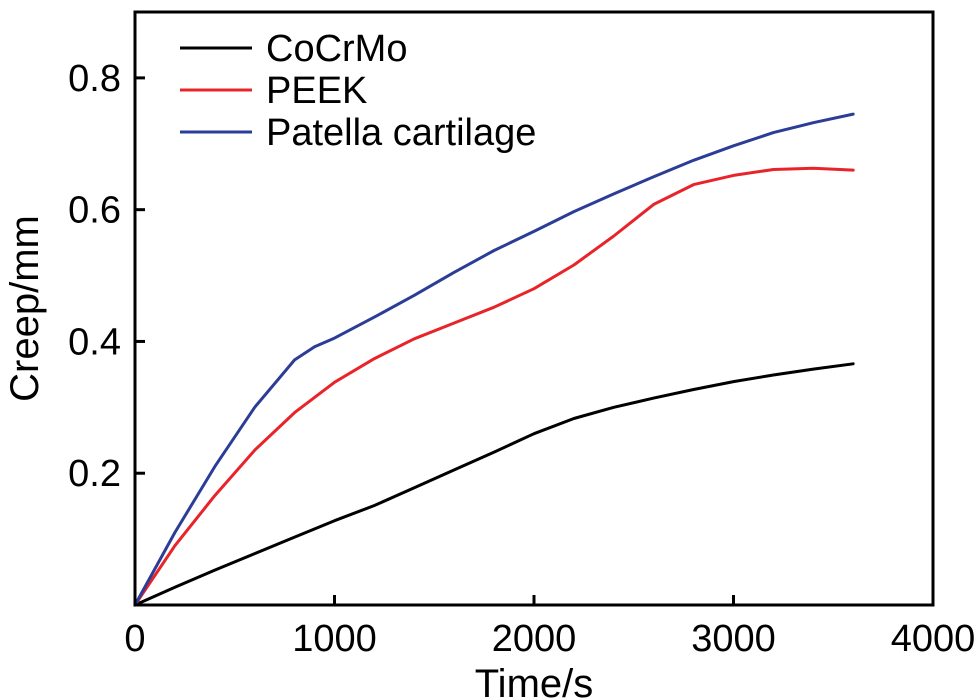 This screenshot has height=700, width=978. Describe the element at coordinates (94, 79) in the screenshot. I see `y-tick-label: 0.8` at that location.